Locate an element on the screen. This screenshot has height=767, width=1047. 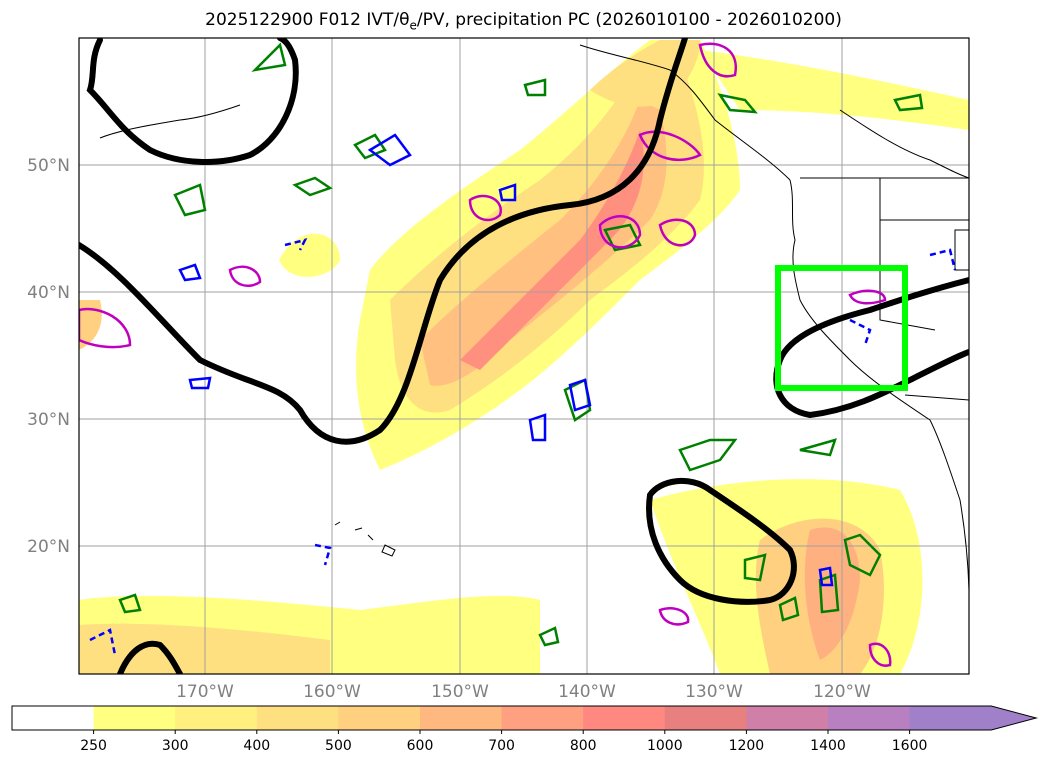
theta-e-contour-northwest is located at coordinates (192, 101).